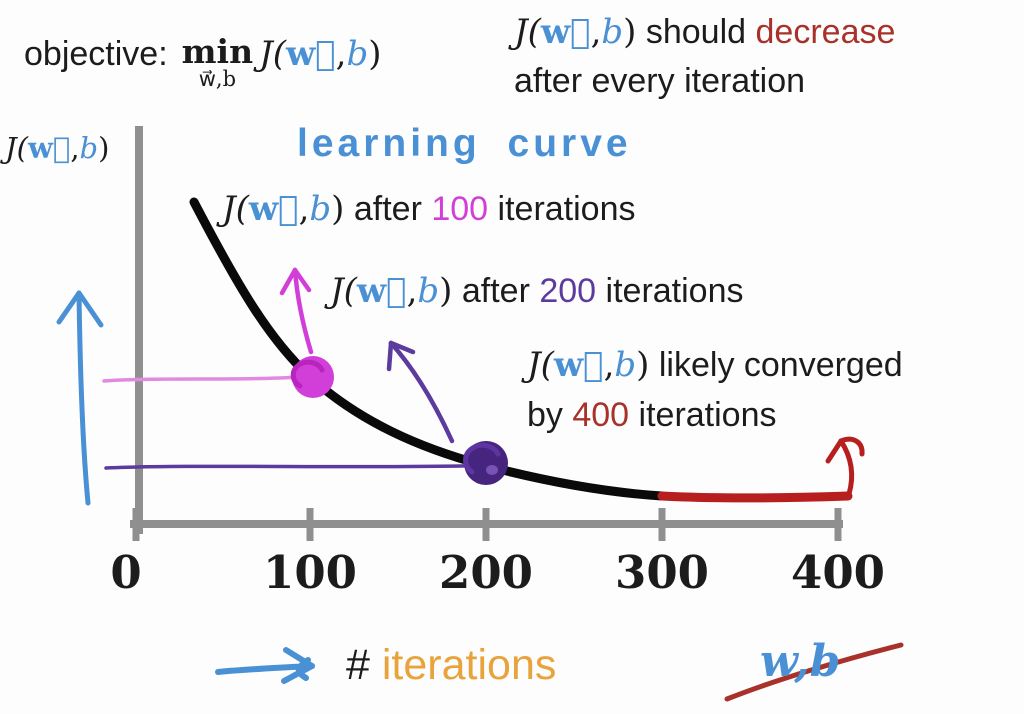 The image size is (1024, 714). What do you see at coordinates (358, 665) in the screenshot?
I see `hash-symbol: #` at bounding box center [358, 665].